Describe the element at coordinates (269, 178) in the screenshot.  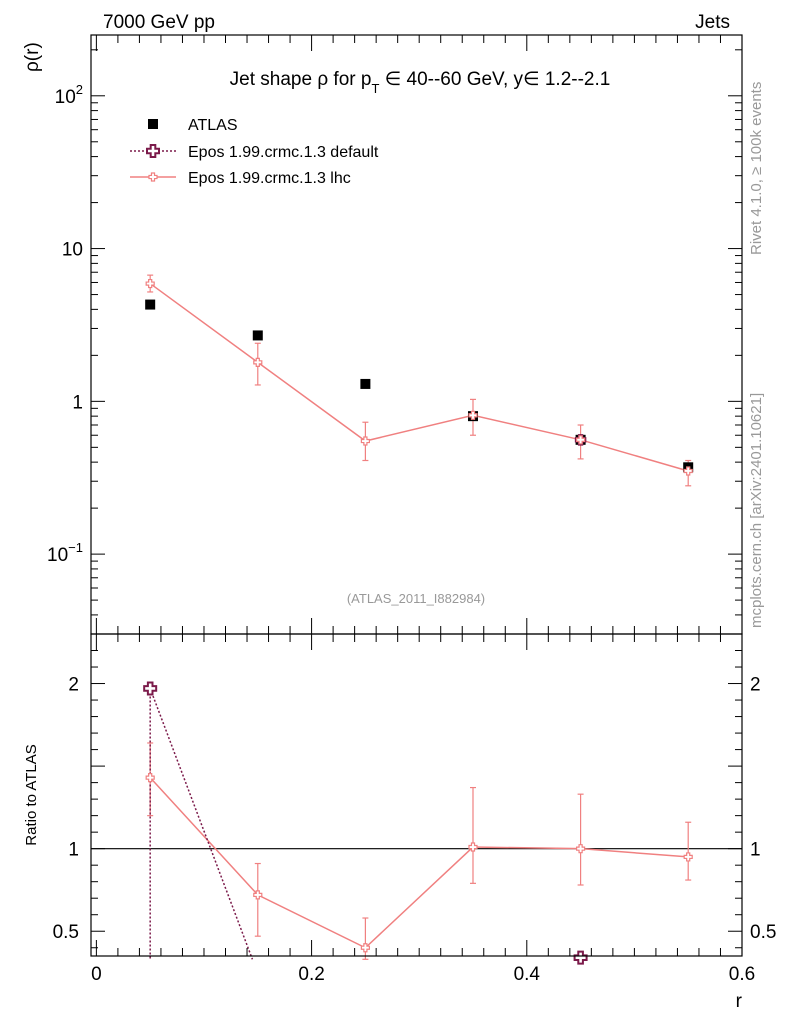
I see `legend-label-lhc: Epos 1.99.crmc.1.3 lhc` at that location.